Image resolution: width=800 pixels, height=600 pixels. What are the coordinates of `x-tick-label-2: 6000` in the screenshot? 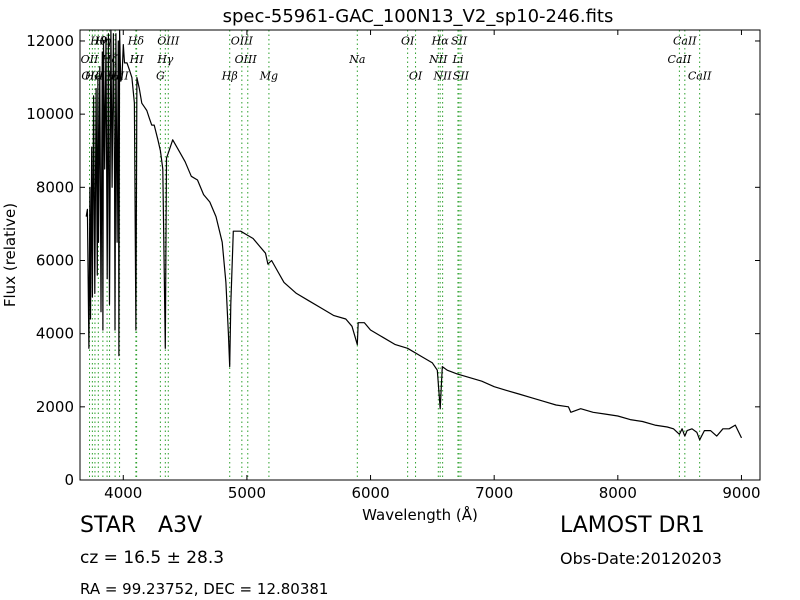 It's located at (370, 493).